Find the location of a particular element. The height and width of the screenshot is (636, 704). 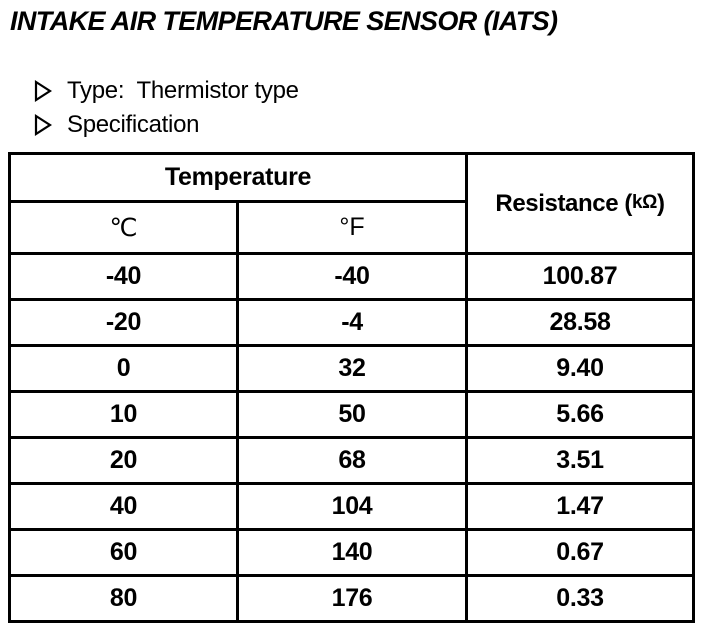

cell-fahrenheit: 140 is located at coordinates (352, 552).